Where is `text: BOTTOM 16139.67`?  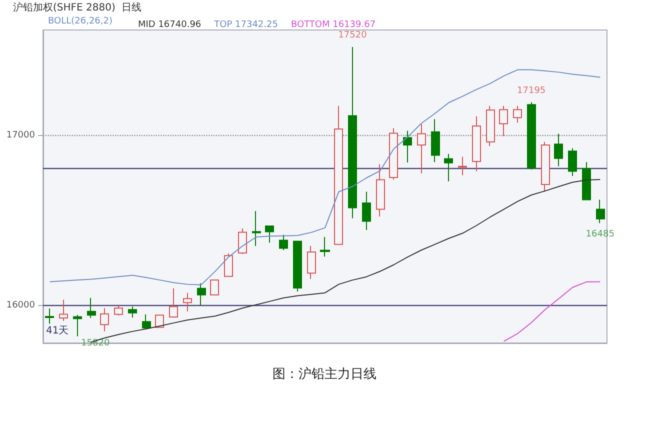 text: BOTTOM 16139.67 is located at coordinates (333, 25).